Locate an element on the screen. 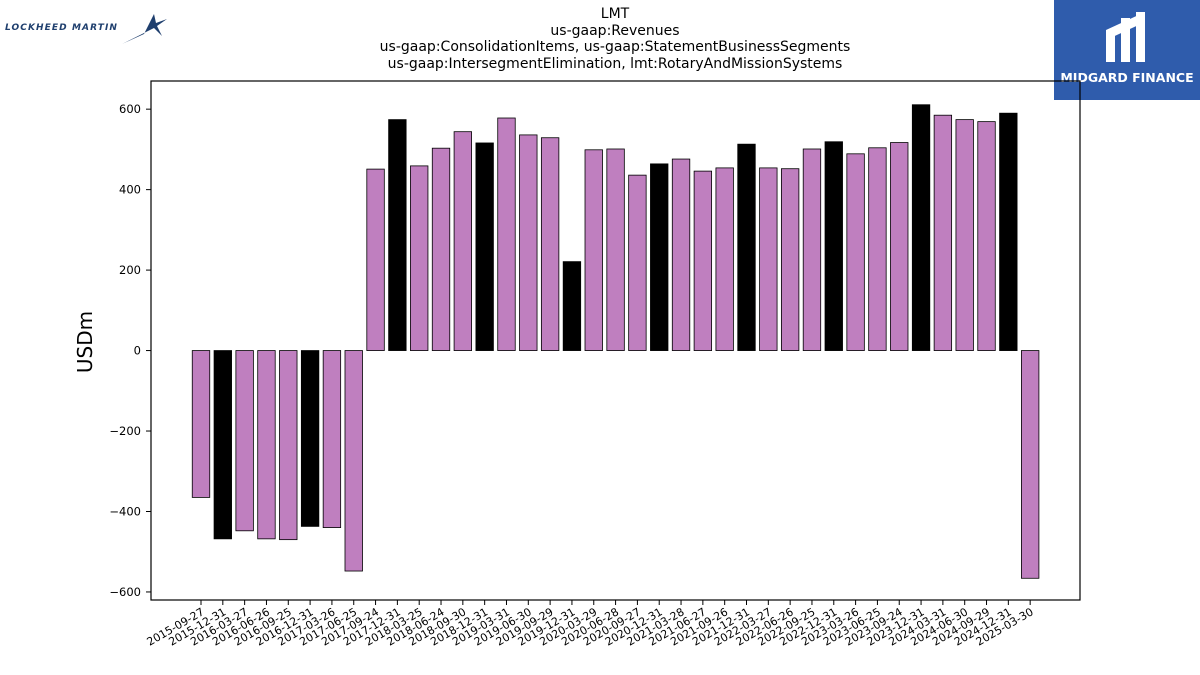 This screenshot has height=675, width=1200. y-tick-label: −600 is located at coordinates (125, 592).